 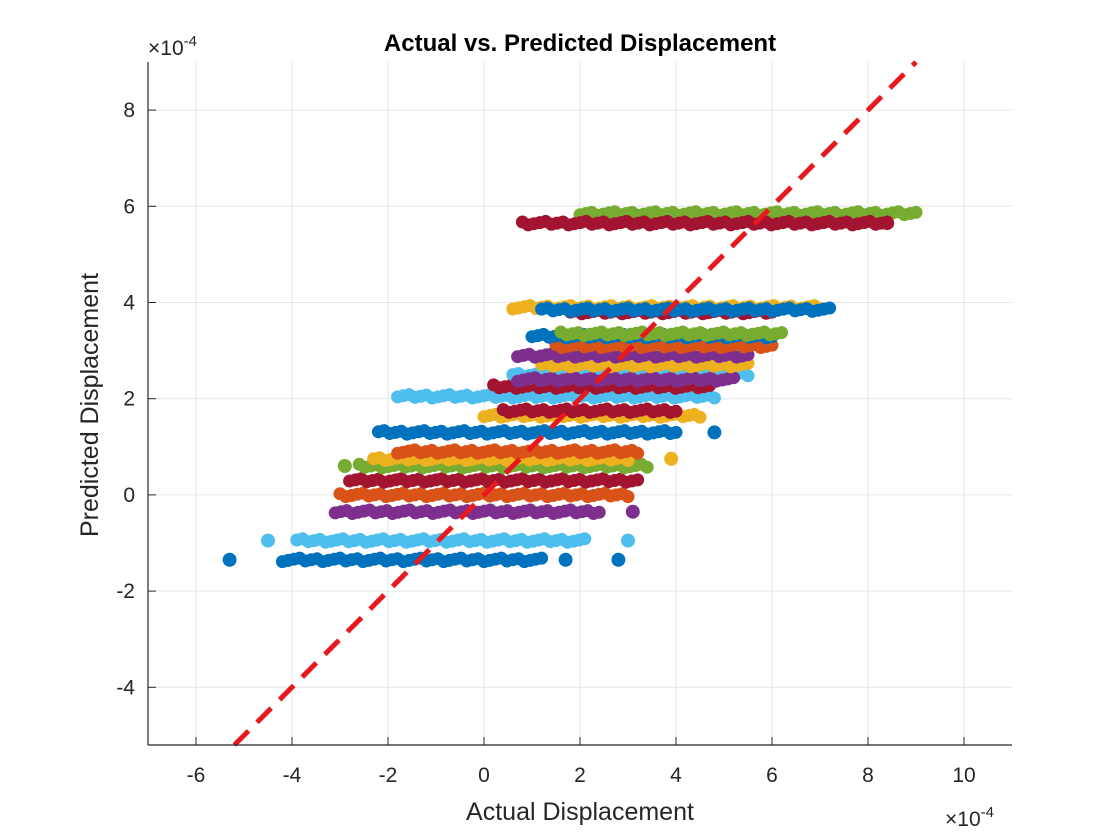 I want to click on x-axis-label: Actual Displacement, so click(x=580, y=812).